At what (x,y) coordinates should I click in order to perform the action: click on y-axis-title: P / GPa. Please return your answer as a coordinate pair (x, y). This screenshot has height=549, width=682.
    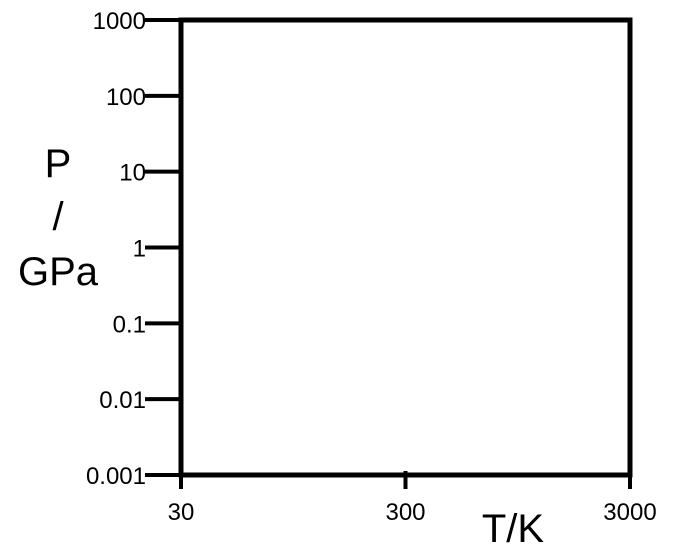
    Looking at the image, I should click on (58, 218).